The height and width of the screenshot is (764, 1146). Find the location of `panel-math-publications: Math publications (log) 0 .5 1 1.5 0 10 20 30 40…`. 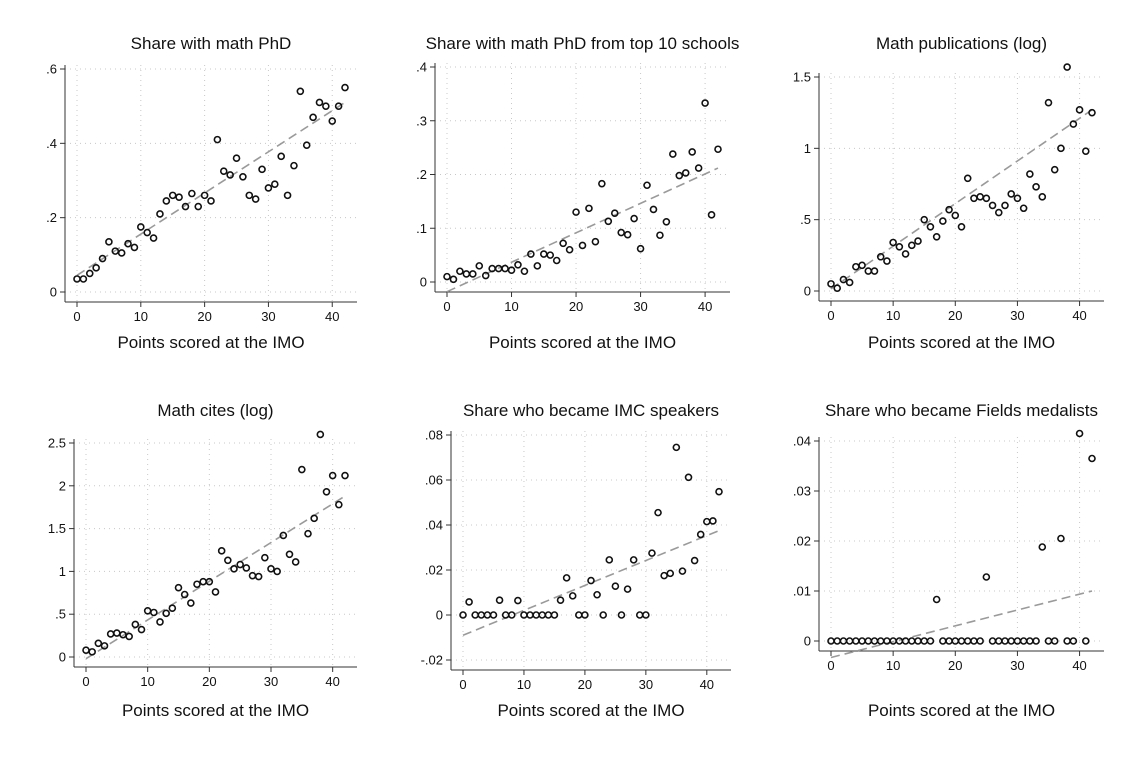

panel-math-publications: Math publications (log) 0 .5 1 1.5 0 10 20 30 40… is located at coordinates (948, 193).